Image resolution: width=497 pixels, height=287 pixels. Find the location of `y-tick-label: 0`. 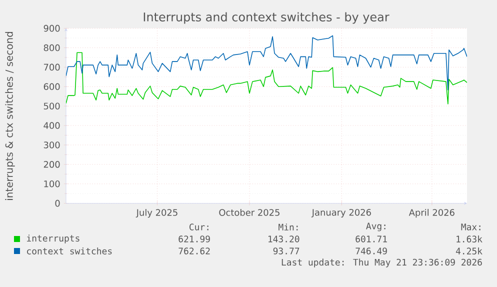

y-tick-label: 0 is located at coordinates (57, 203).